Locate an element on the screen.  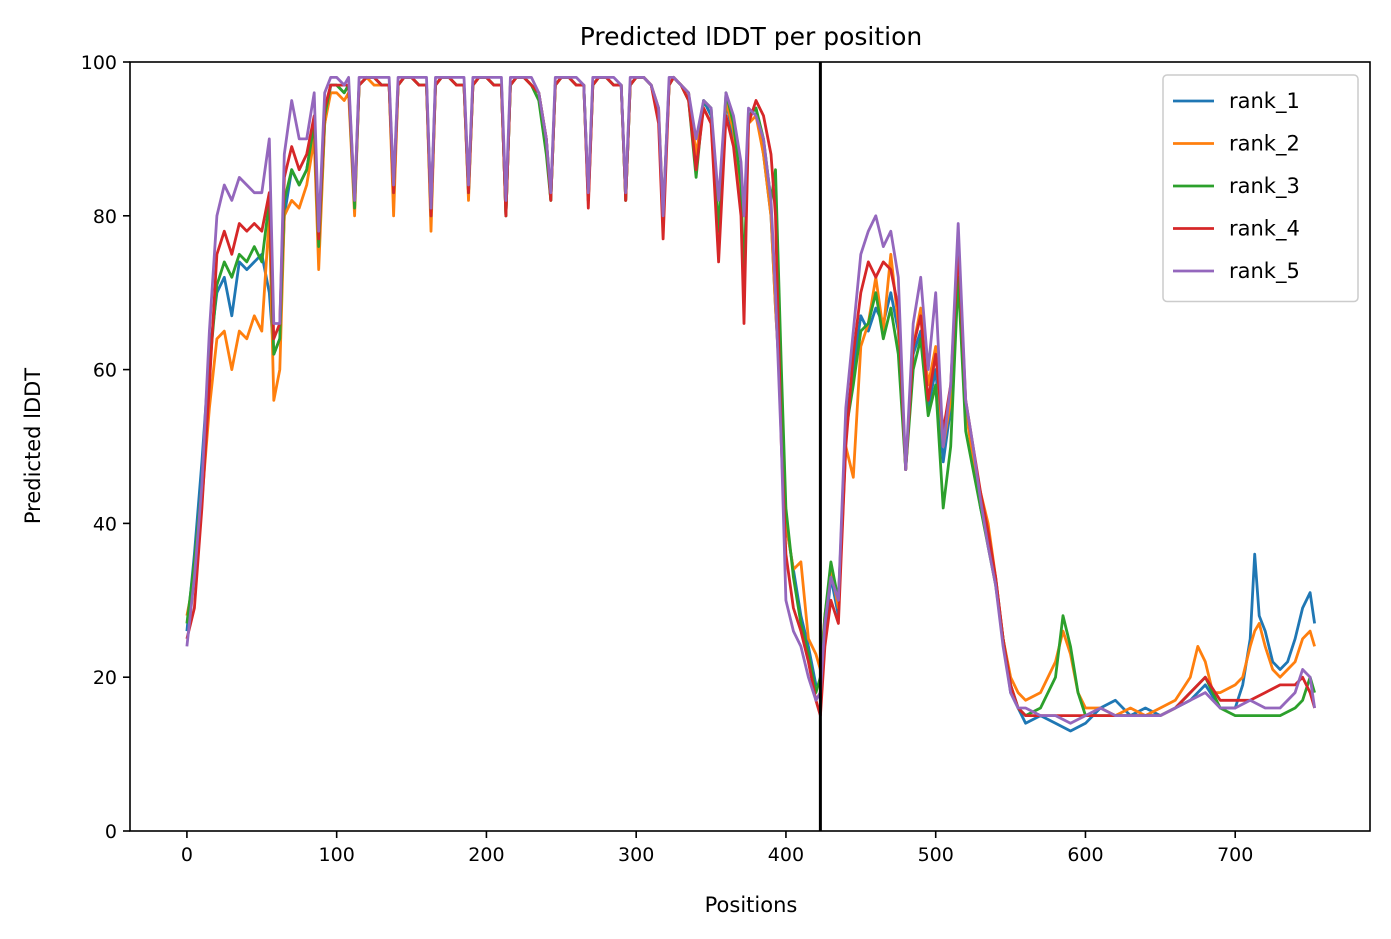
legend-box is located at coordinates (1260, 188).